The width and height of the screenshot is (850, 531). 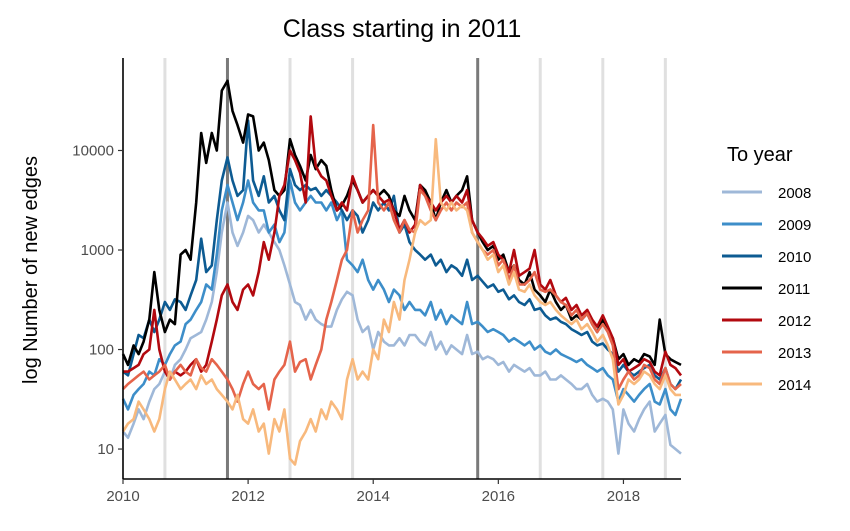 What do you see at coordinates (794, 193) in the screenshot?
I see `legend-label-2008: 2008` at bounding box center [794, 193].